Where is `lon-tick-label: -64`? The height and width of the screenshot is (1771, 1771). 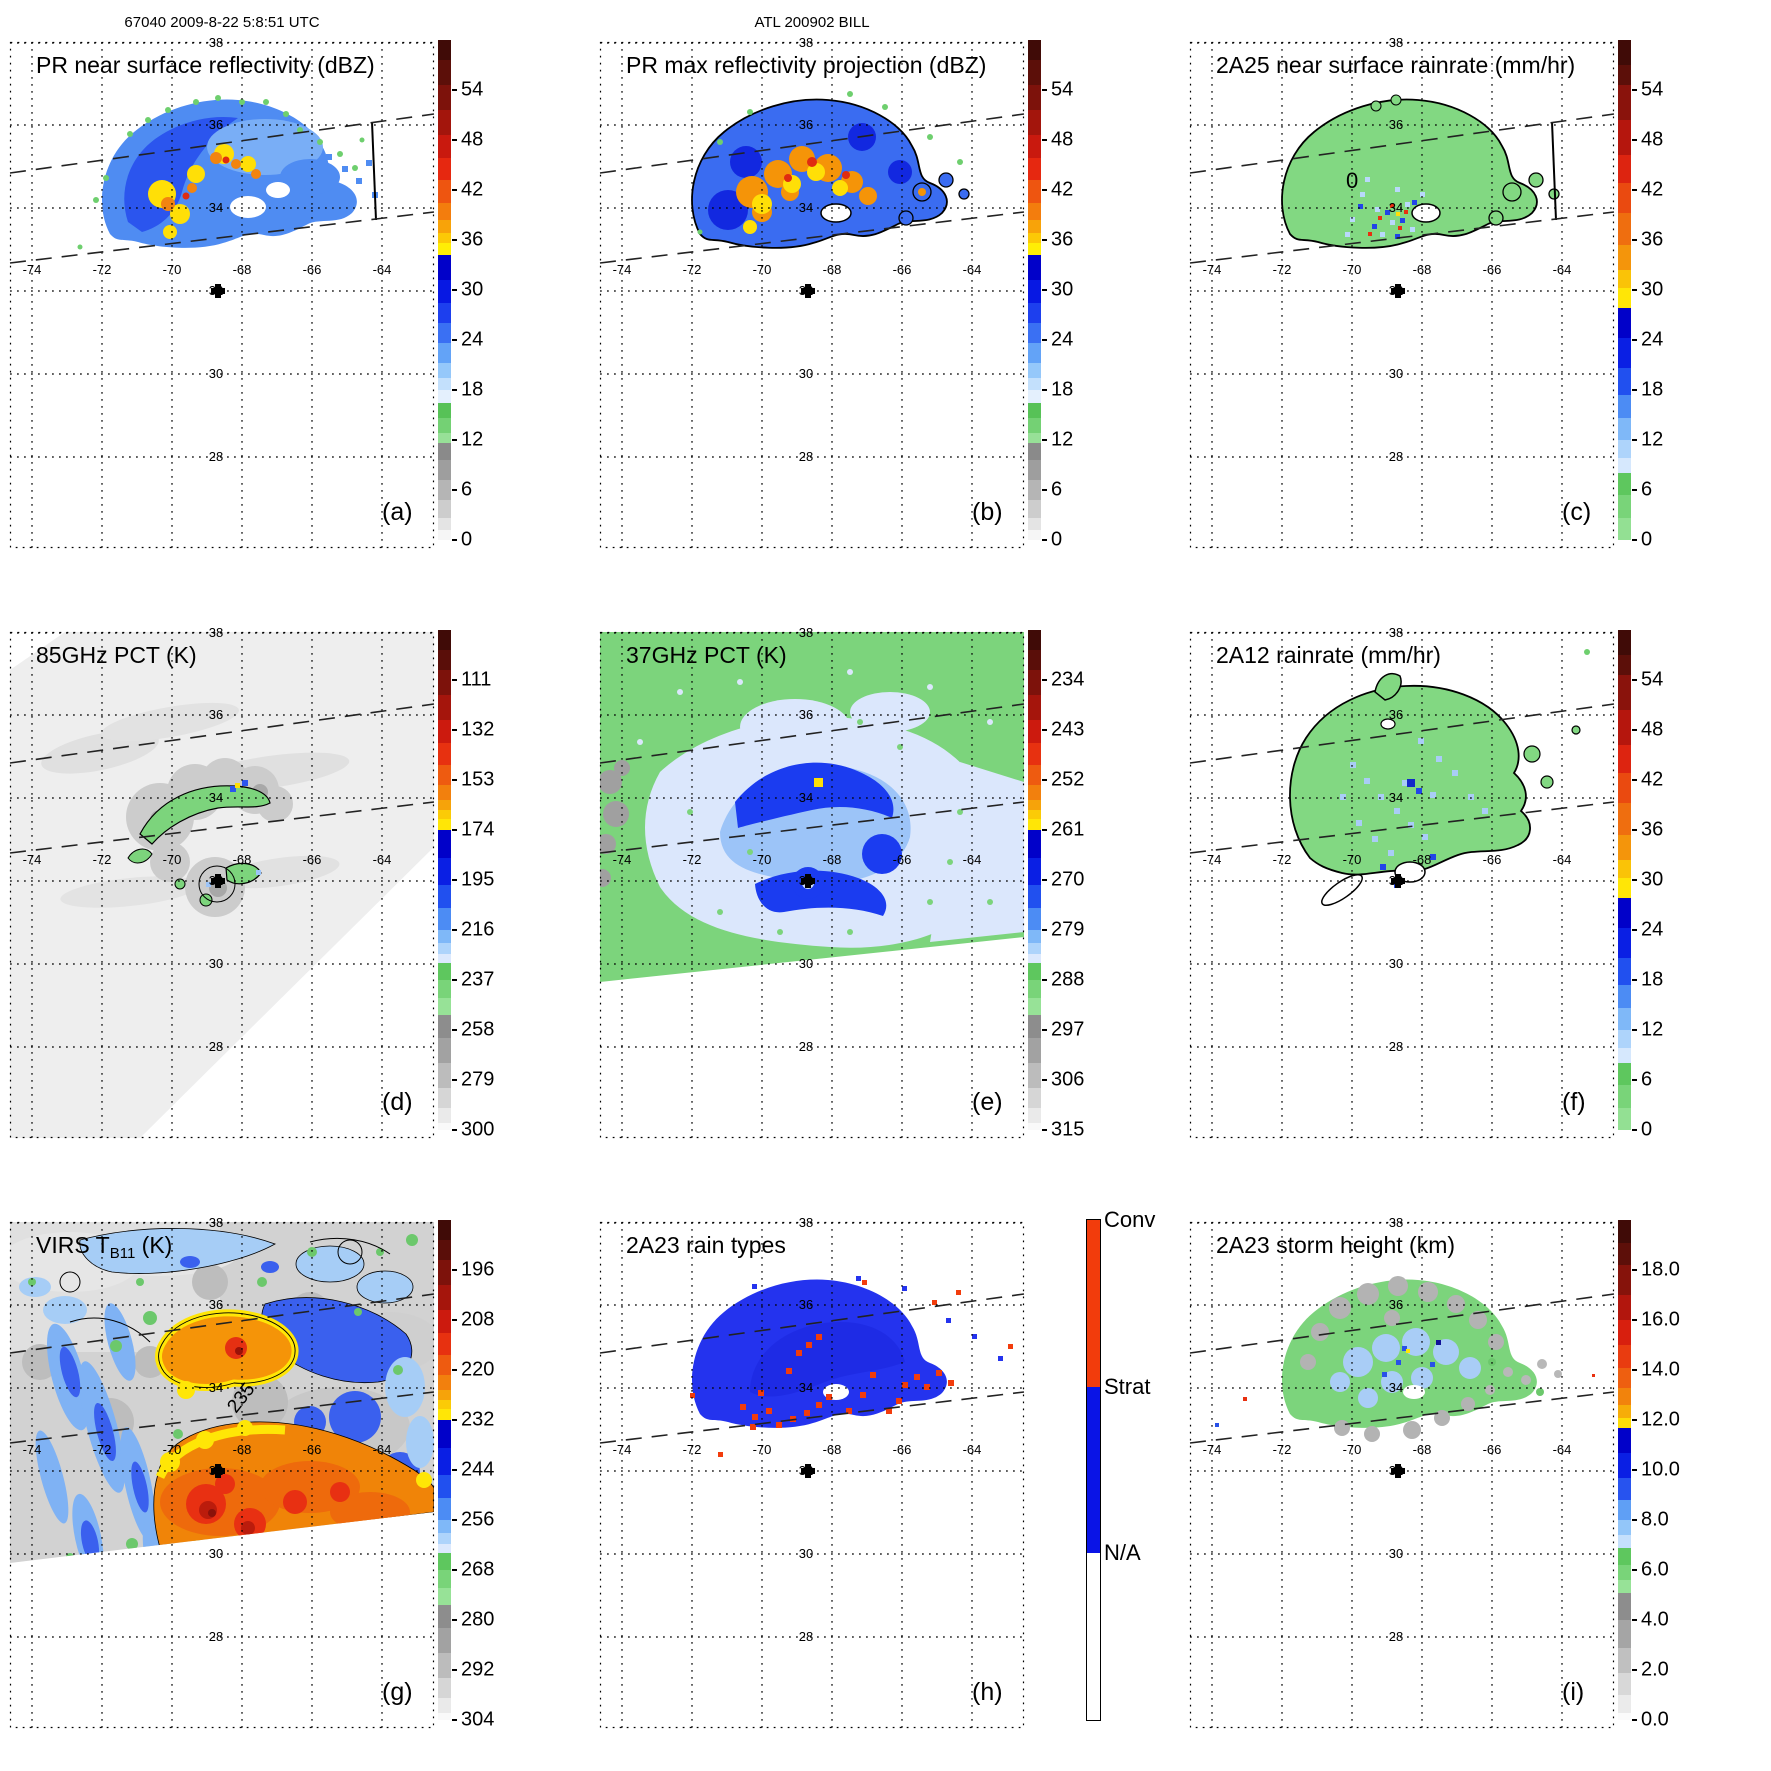
lon-tick-label: -64 is located at coordinates (972, 269).